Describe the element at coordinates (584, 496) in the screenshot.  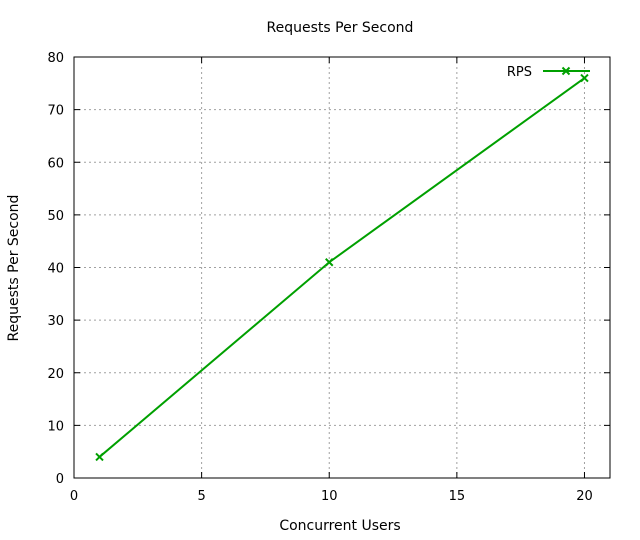
I see `x-tick-label: 20` at that location.